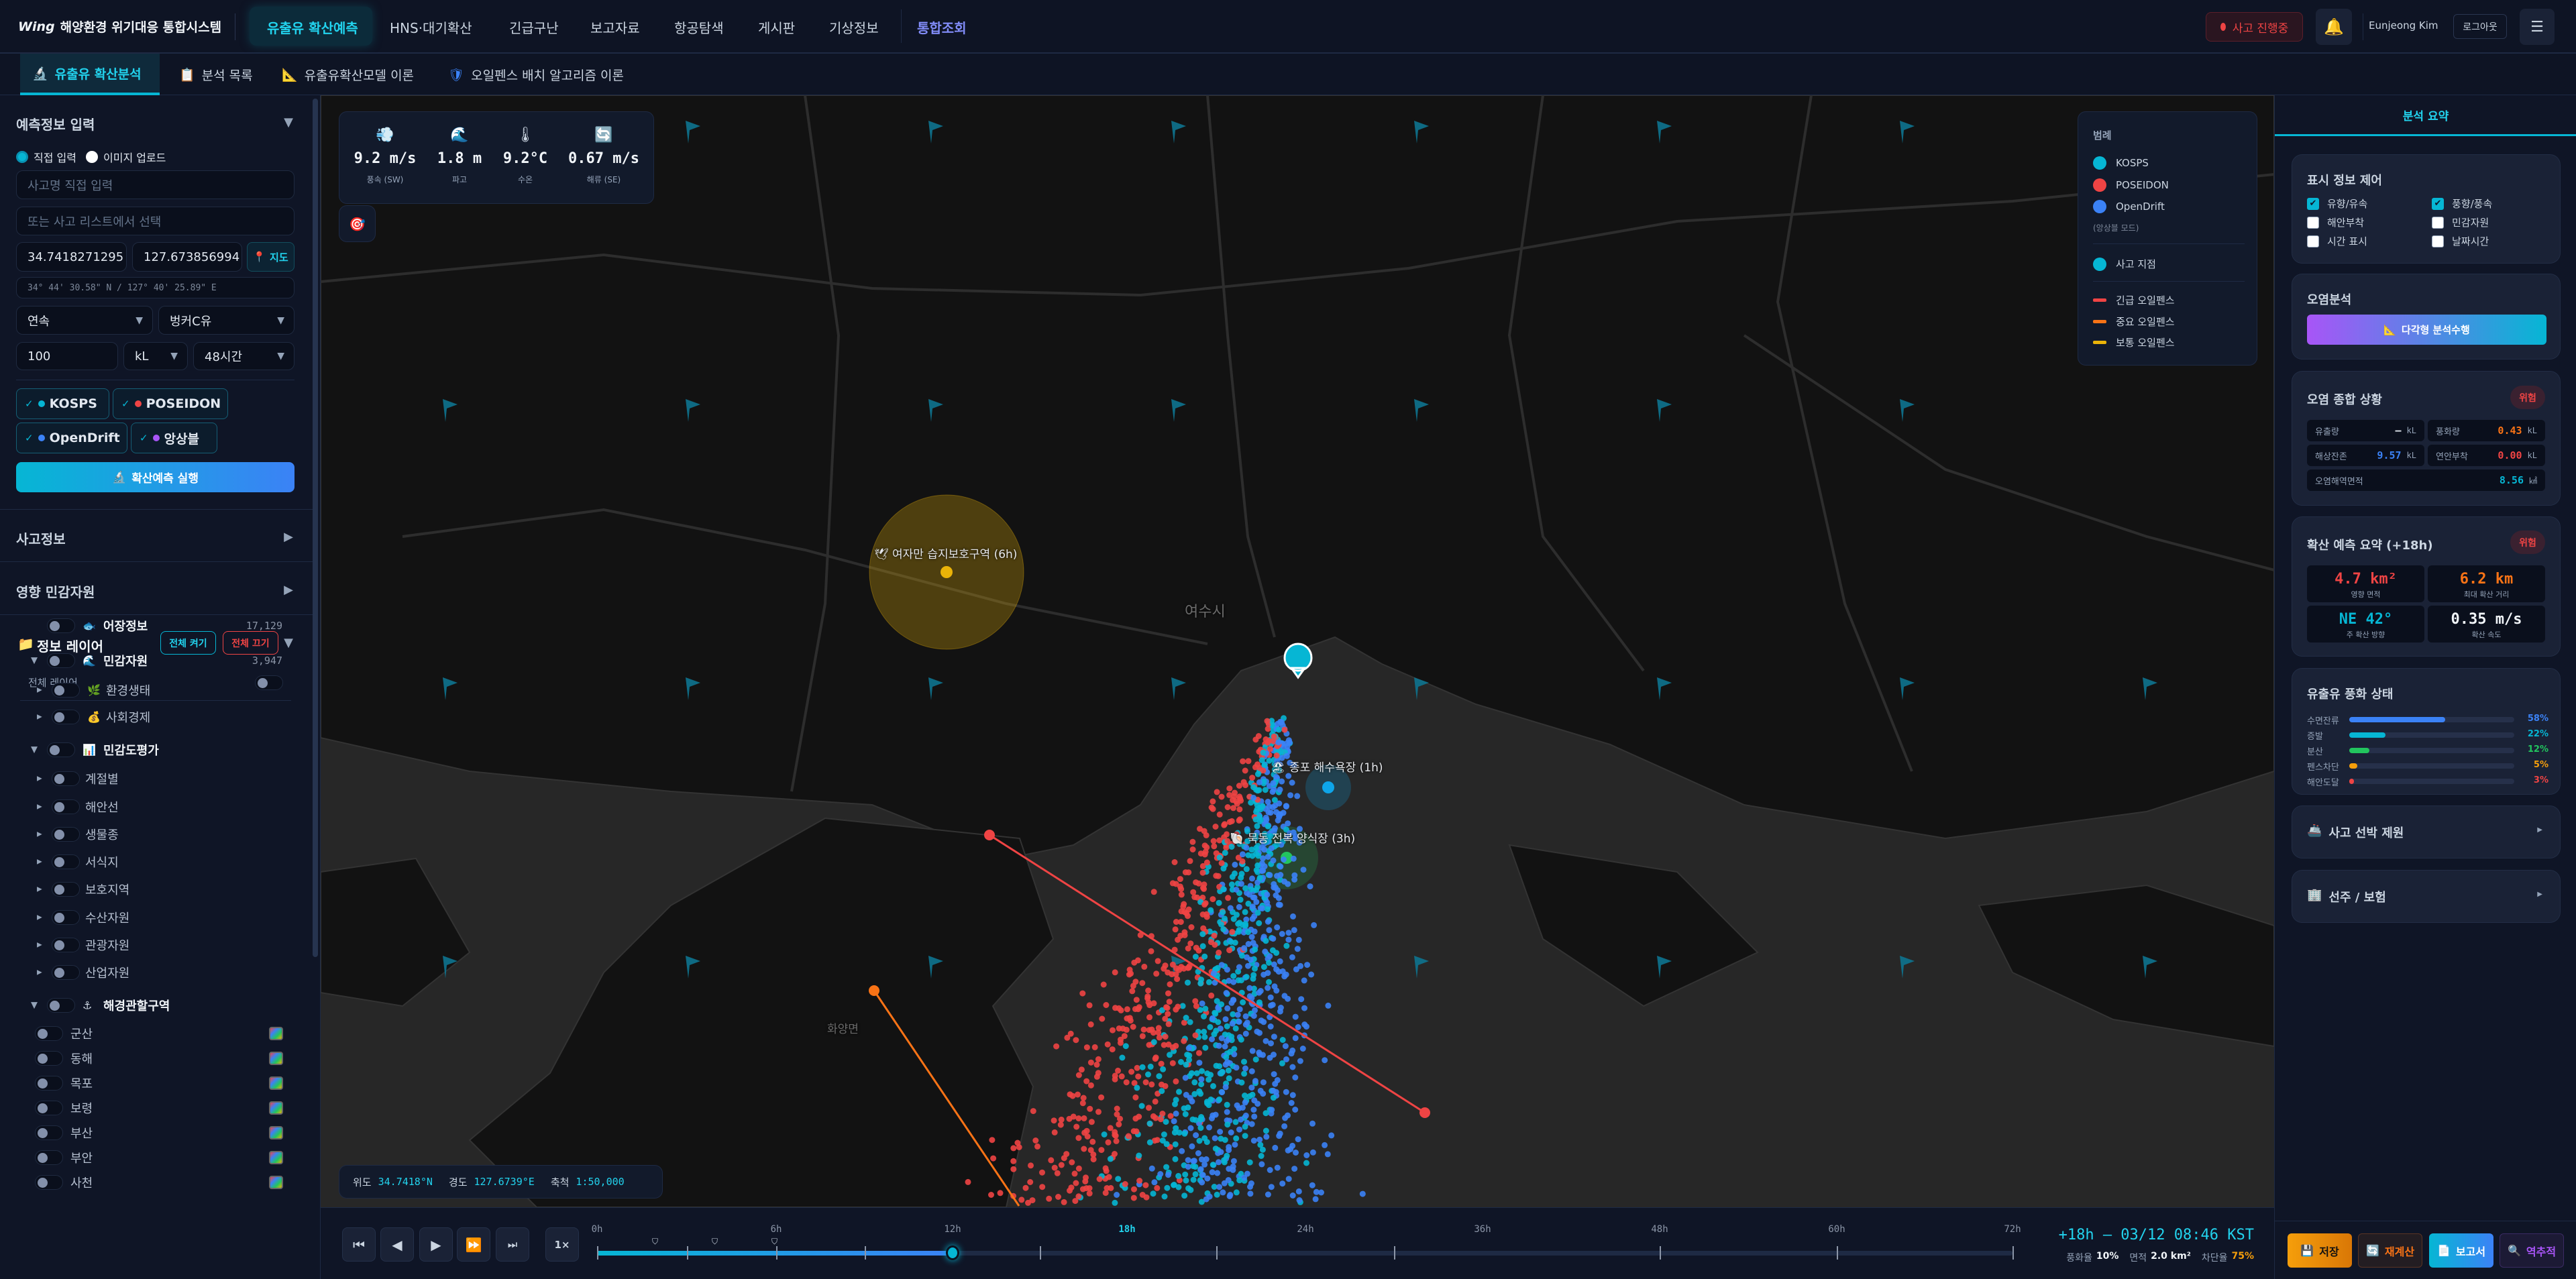 The image size is (2576, 1279). I want to click on owner-insurance-card: 🏢 선주 / 보험 ▶, so click(2426, 896).